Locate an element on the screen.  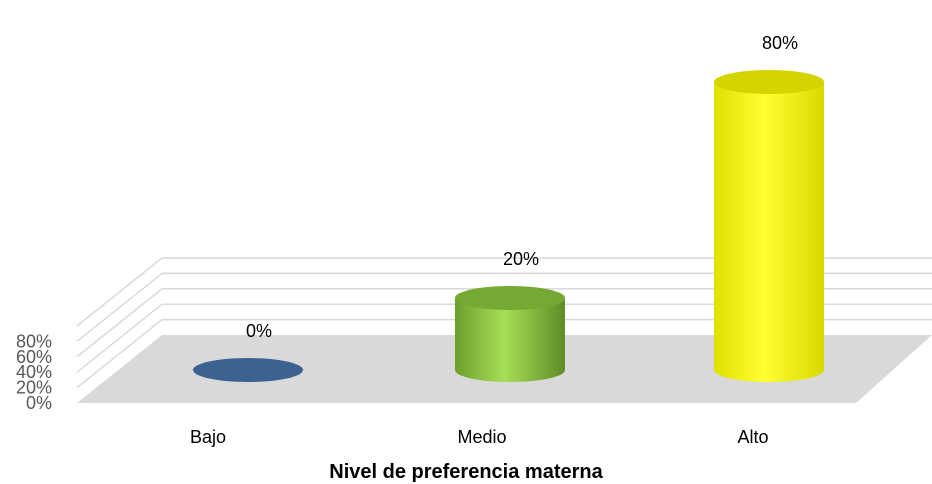
x-category-label: Medio is located at coordinates (481, 437).